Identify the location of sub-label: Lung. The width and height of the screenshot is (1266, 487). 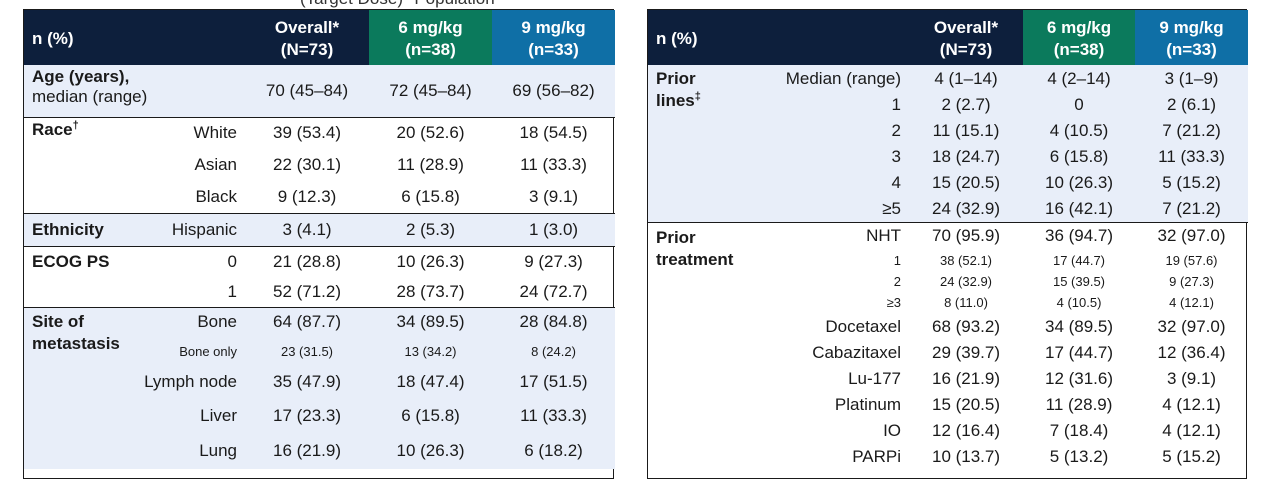
(200, 451).